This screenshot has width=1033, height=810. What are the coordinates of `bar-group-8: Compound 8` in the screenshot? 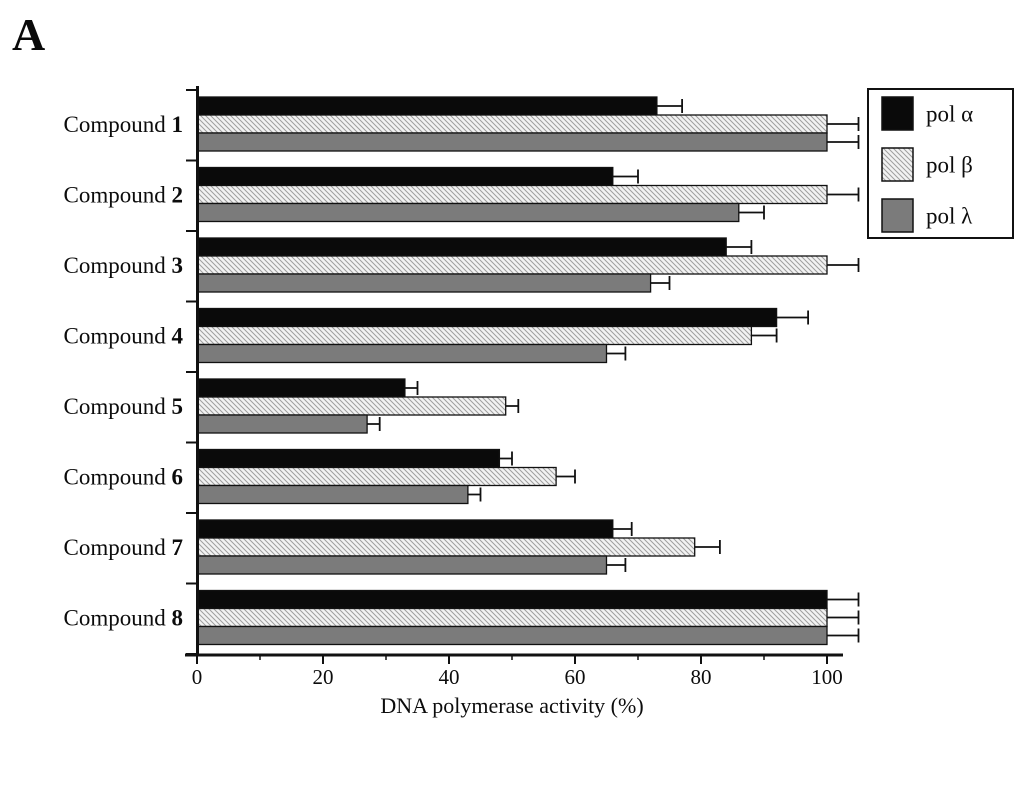 It's located at (462, 617).